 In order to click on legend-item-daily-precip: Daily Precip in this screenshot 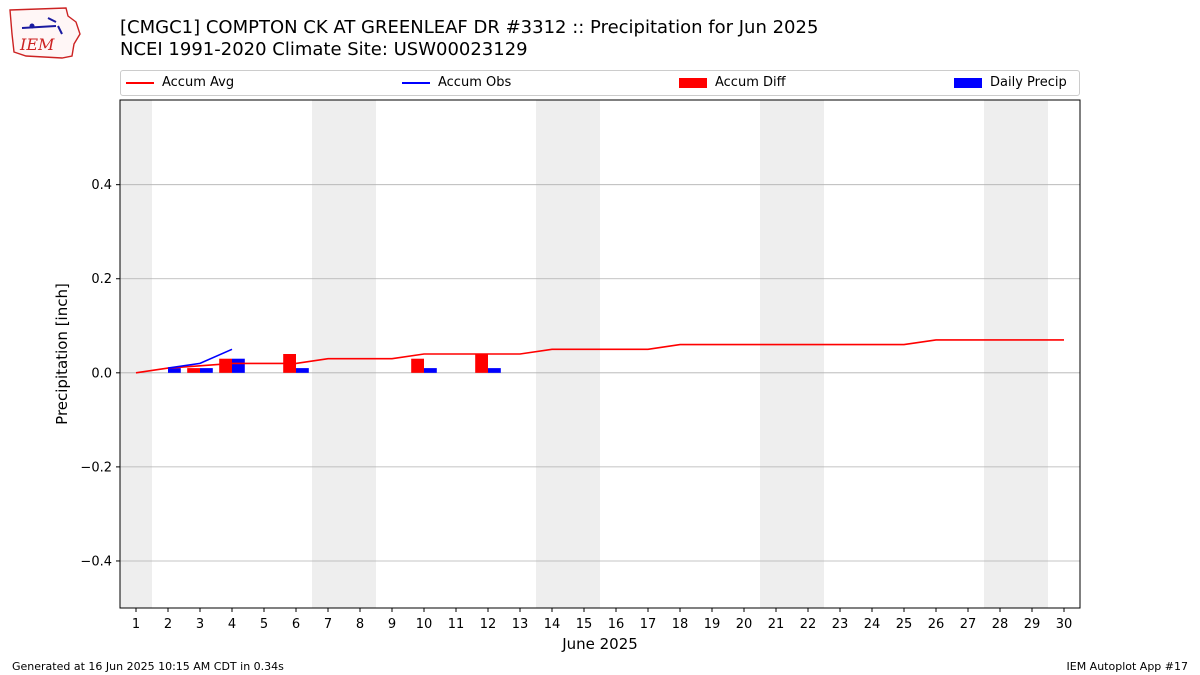, I will do `click(1010, 82)`.